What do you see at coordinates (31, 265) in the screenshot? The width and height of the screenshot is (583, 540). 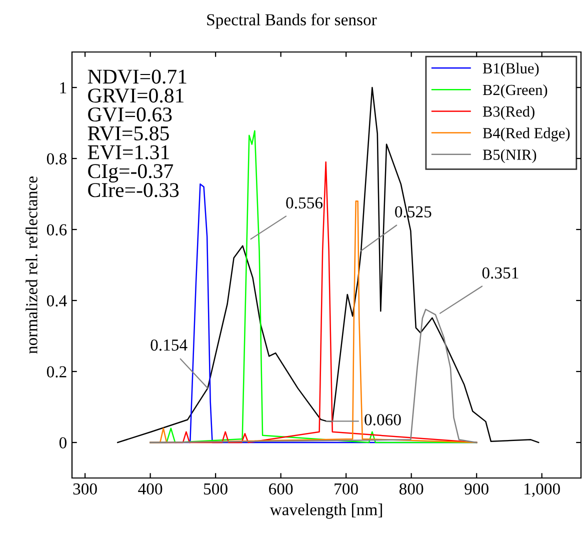 I see `y-axis-title: normalized rel. reflectance` at bounding box center [31, 265].